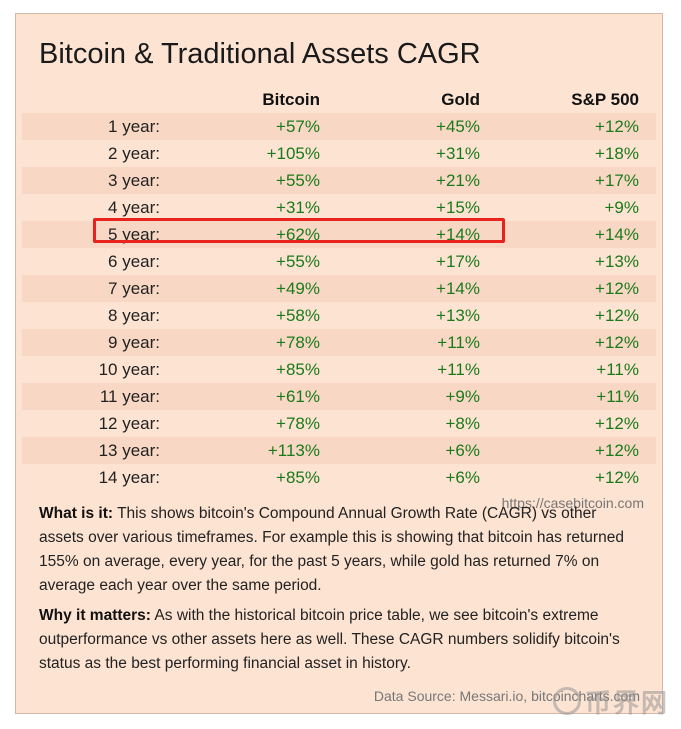 This screenshot has width=681, height=729. Describe the element at coordinates (339, 423) in the screenshot. I see `table-row: 12 year: +78% +8% +12%` at that location.